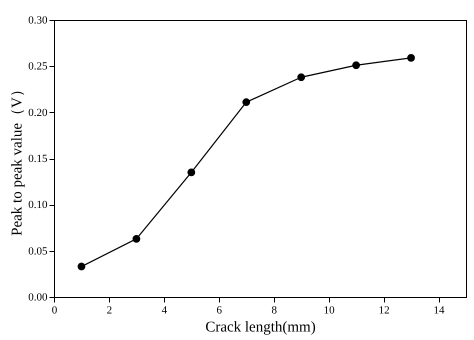  Describe the element at coordinates (384, 310) in the screenshot. I see `x-tick-label: 12` at that location.